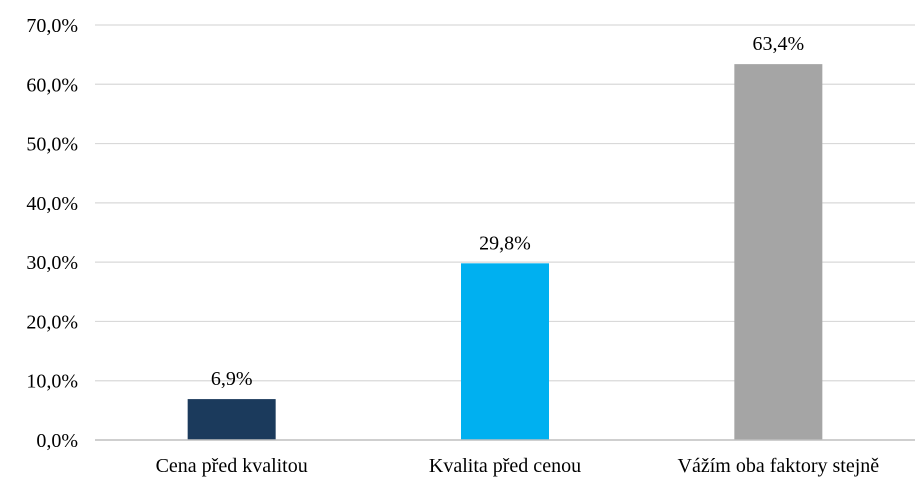 The width and height of the screenshot is (919, 479). What do you see at coordinates (778, 44) in the screenshot?
I see `data-label: 63,4%` at bounding box center [778, 44].